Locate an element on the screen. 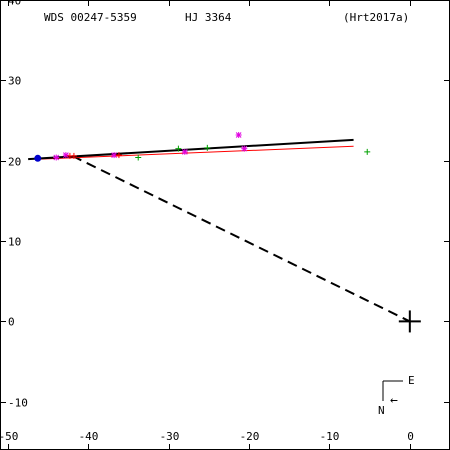 The image size is (450, 450). x-tick-label: -40 is located at coordinates (89, 436).